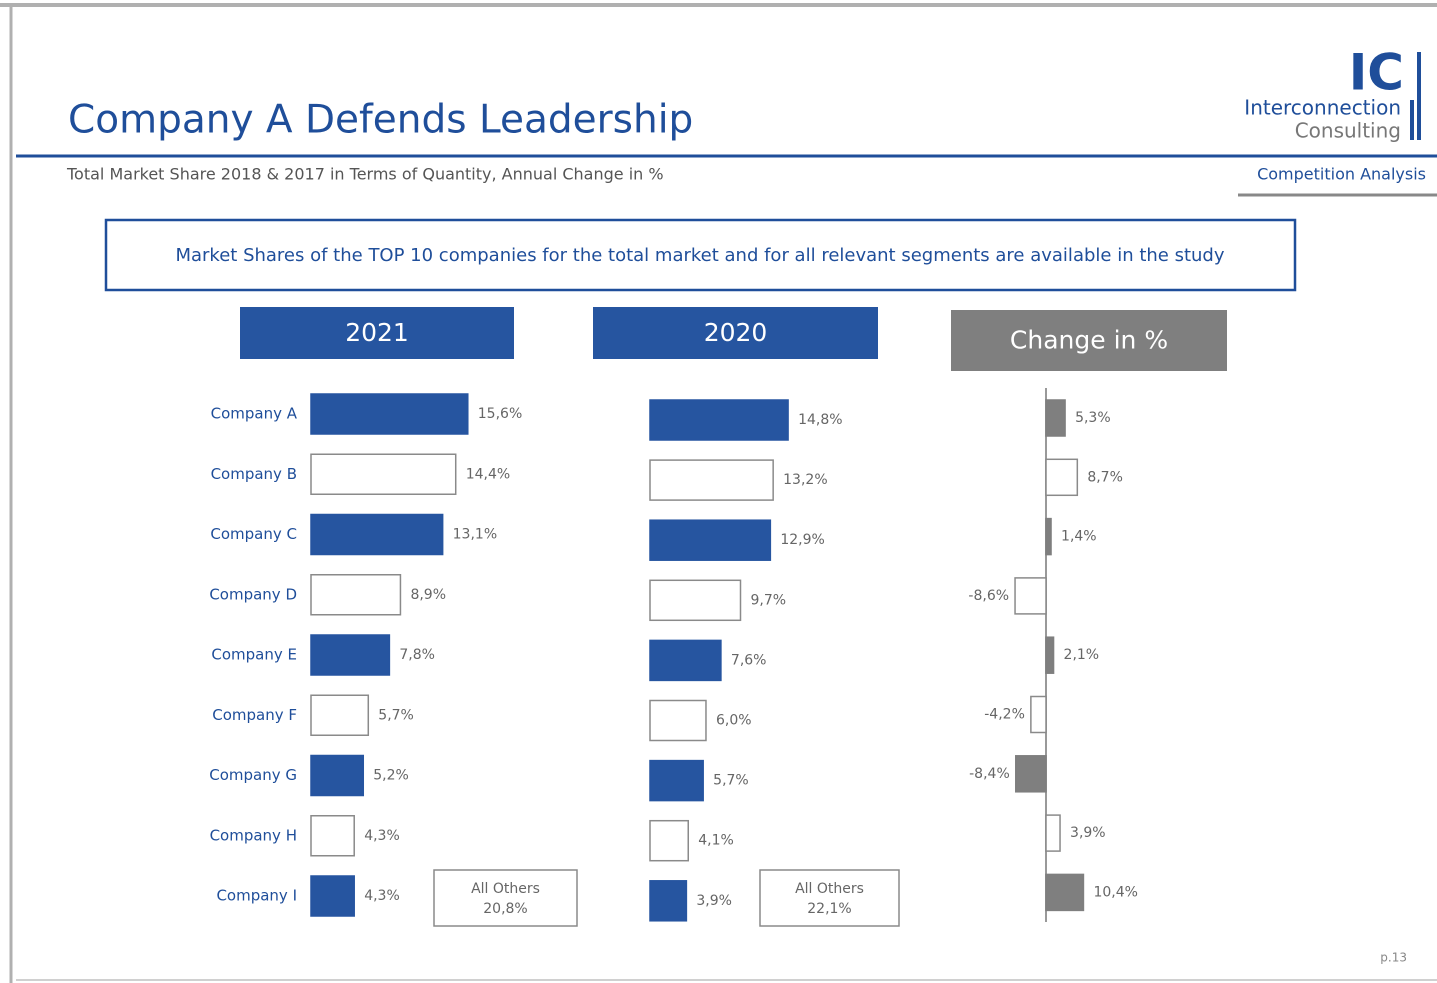 Image resolution: width=1437 pixels, height=983 pixels. I want to click on category-label: Company D, so click(253, 594).